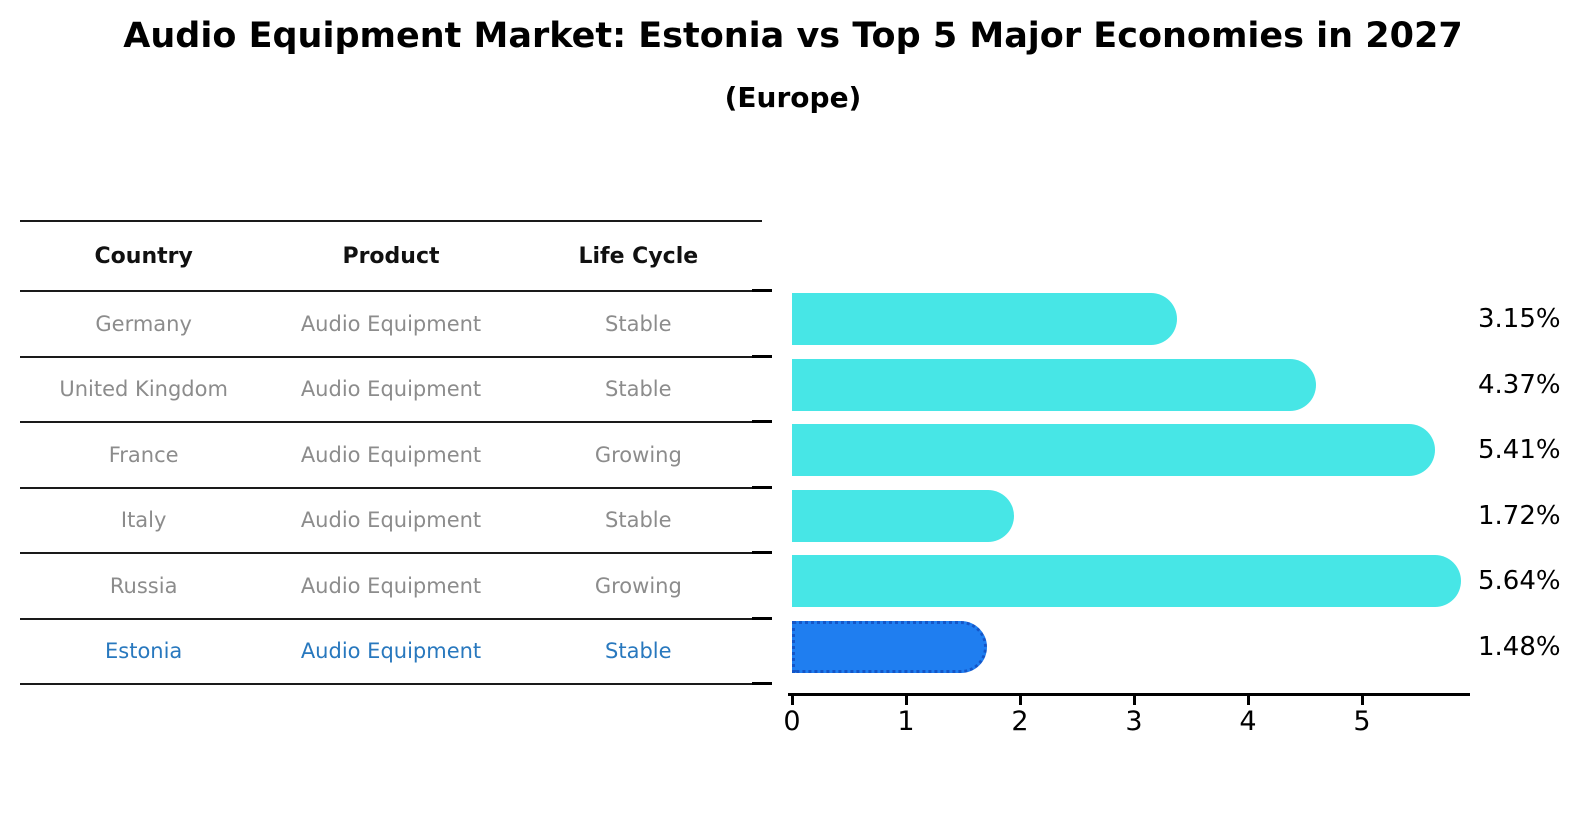 Image resolution: width=1586 pixels, height=823 pixels. Describe the element at coordinates (906, 721) in the screenshot. I see `x-tick-label-1: 1` at that location.